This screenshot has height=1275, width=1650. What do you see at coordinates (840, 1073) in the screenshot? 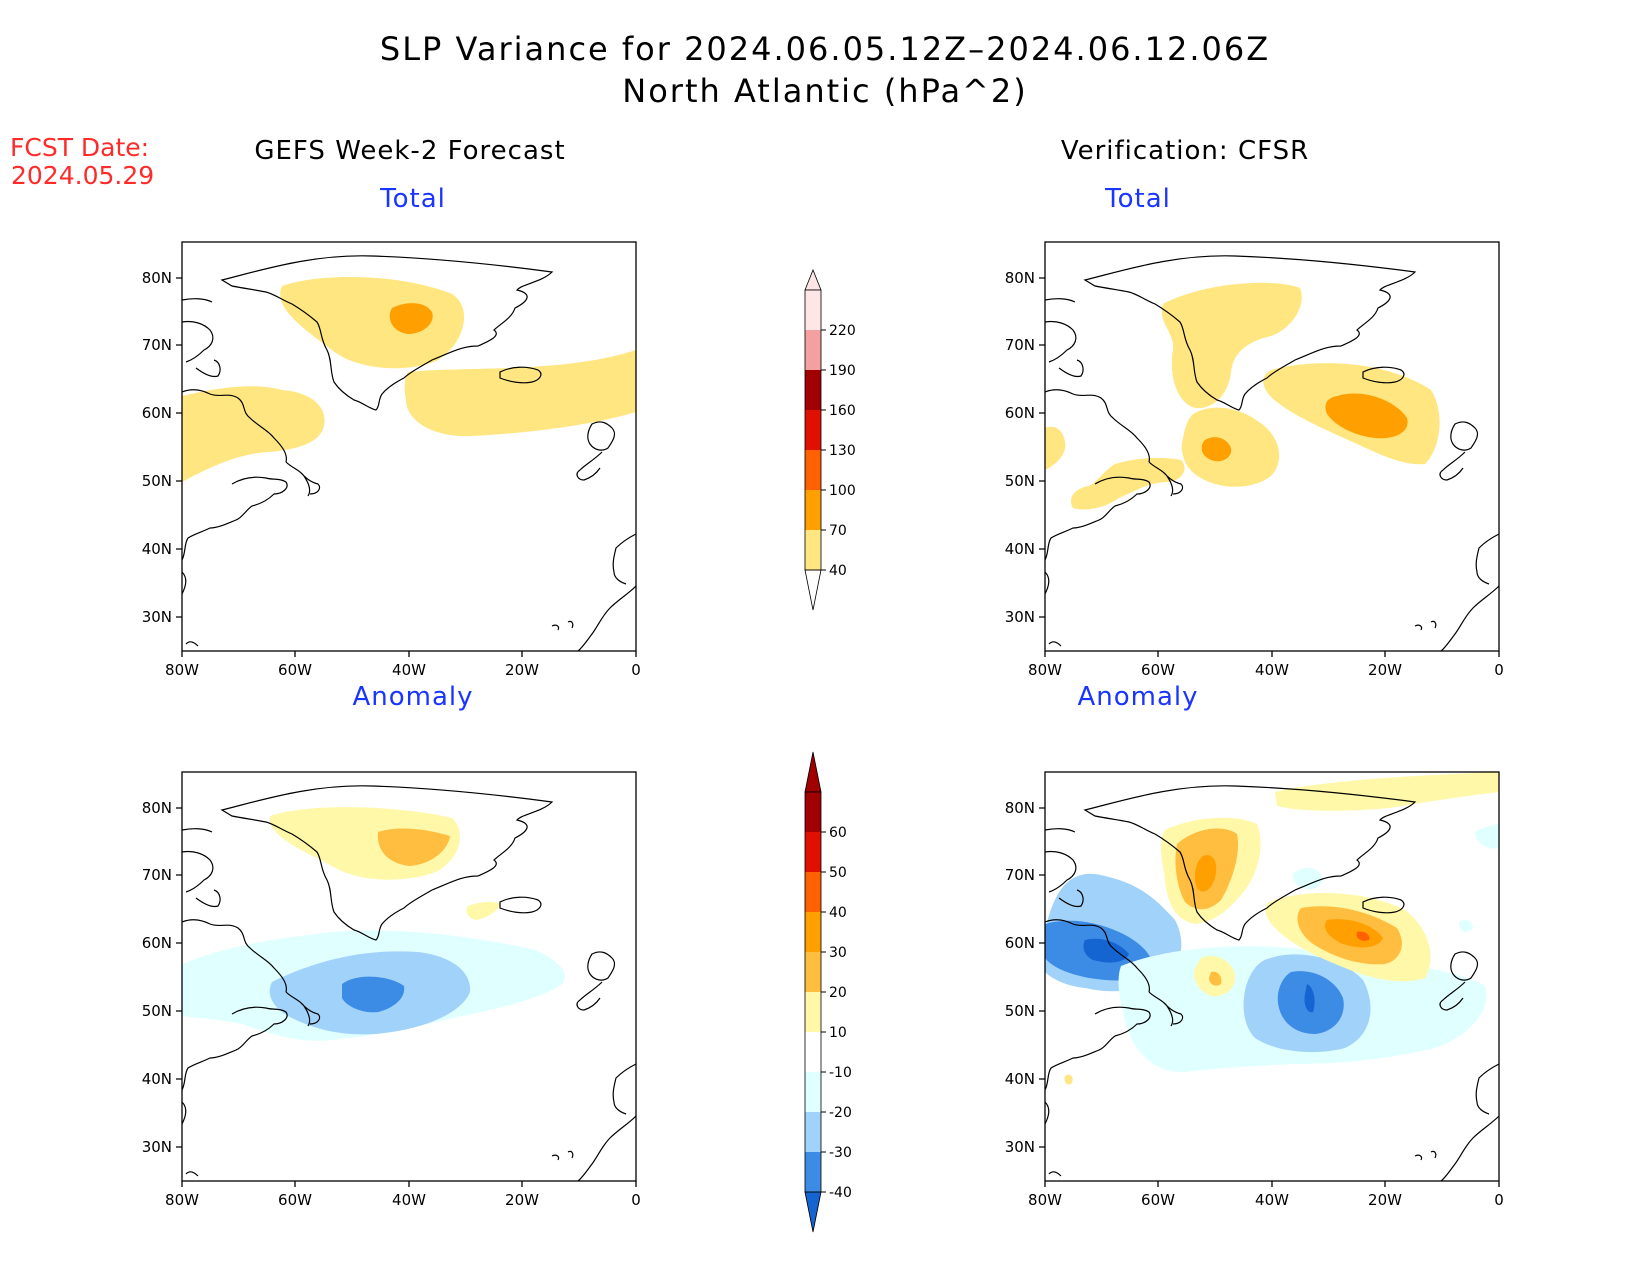
I see `colorbar-label: -10` at bounding box center [840, 1073].